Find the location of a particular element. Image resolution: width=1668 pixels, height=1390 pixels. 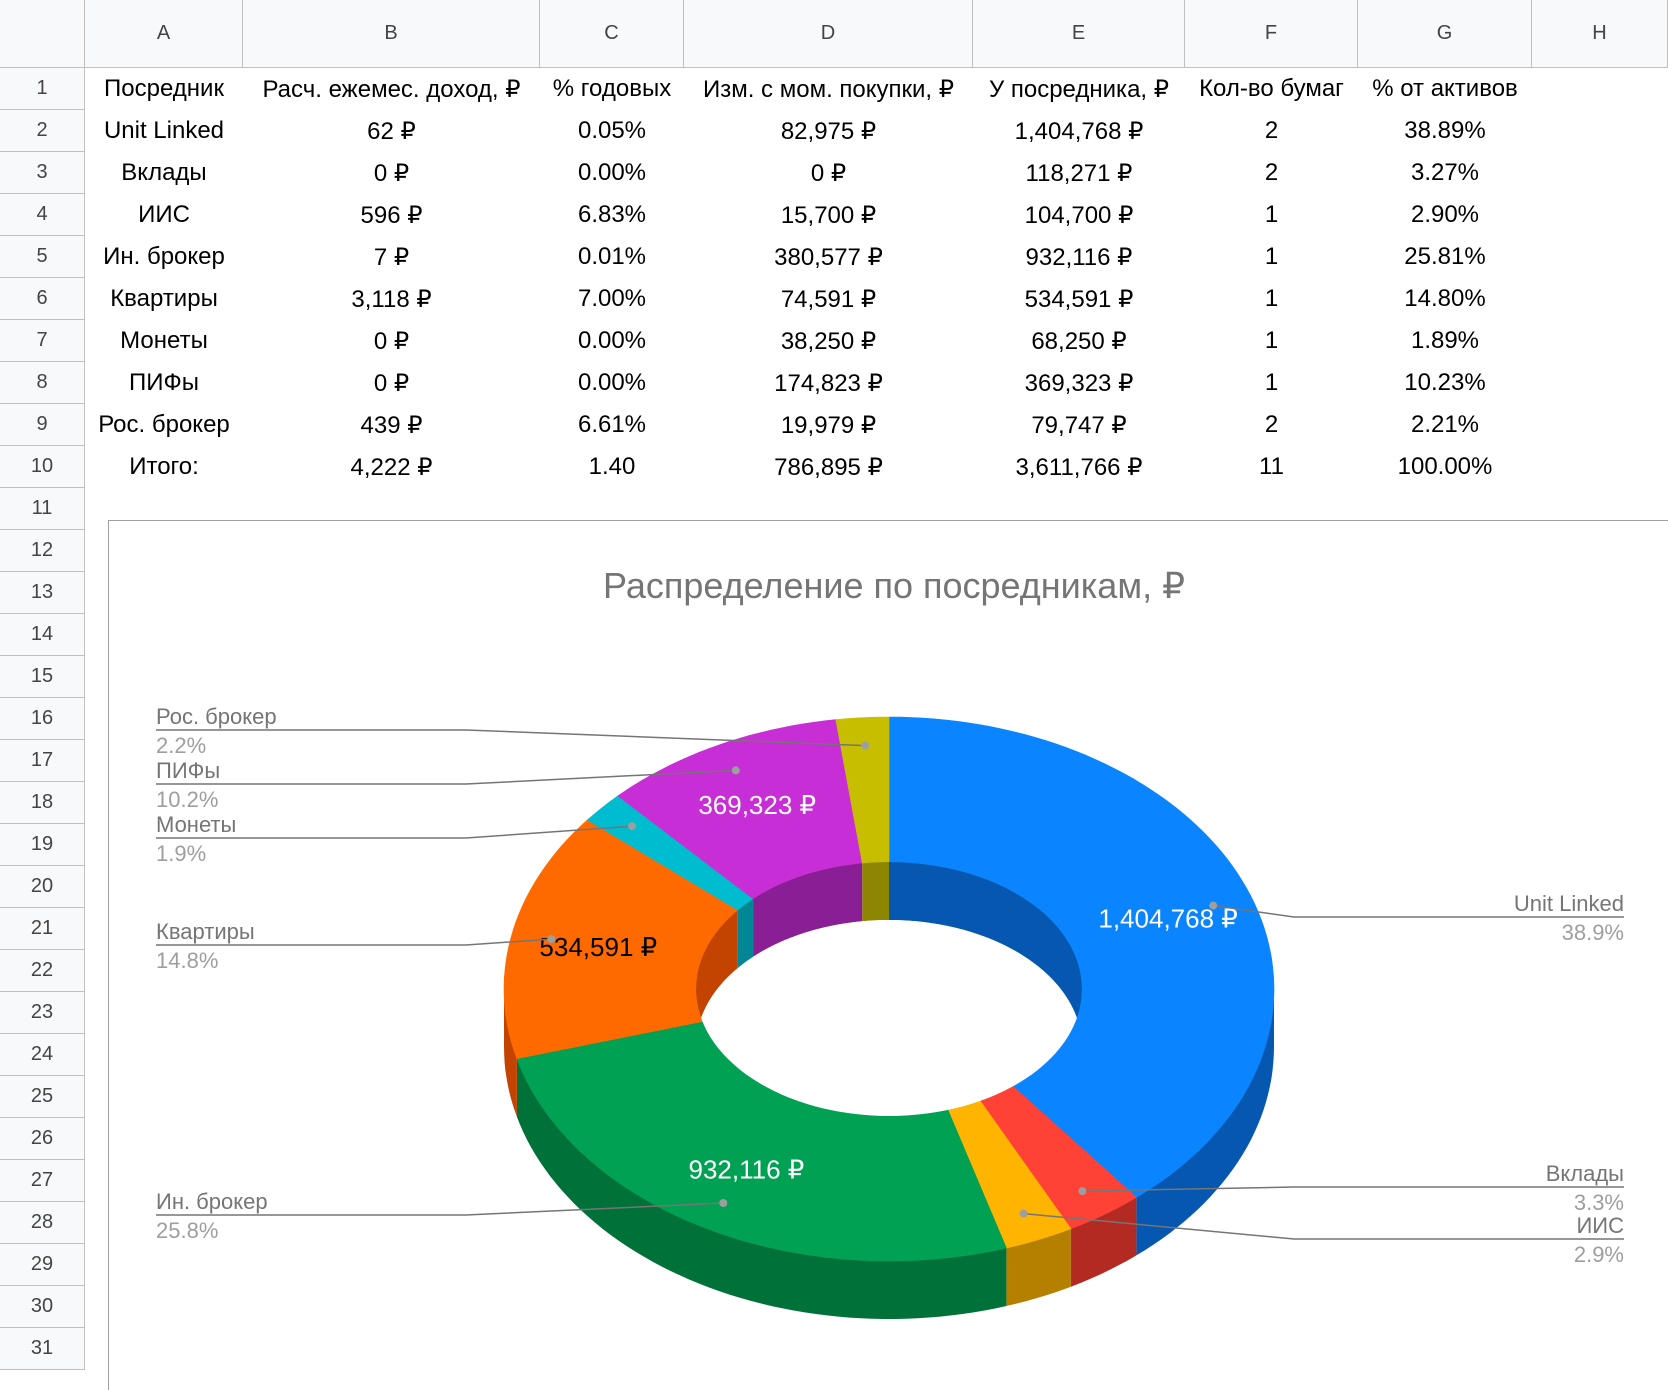

column-header-H: H is located at coordinates (1600, 34).